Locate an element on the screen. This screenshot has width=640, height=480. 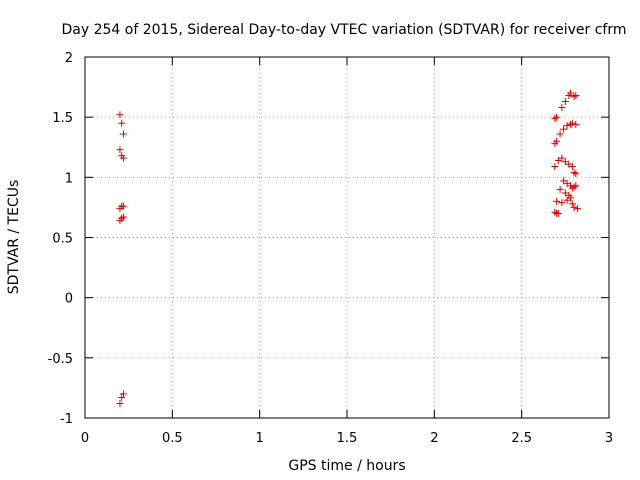
x-tick-label: 2.5 is located at coordinates (521, 438).